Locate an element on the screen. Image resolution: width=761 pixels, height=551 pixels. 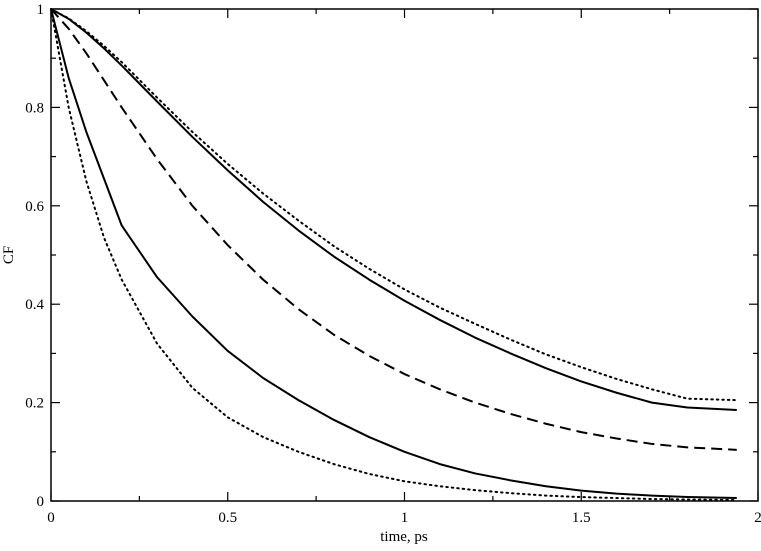
x-tick-label: 1.5 is located at coordinates (581, 518).